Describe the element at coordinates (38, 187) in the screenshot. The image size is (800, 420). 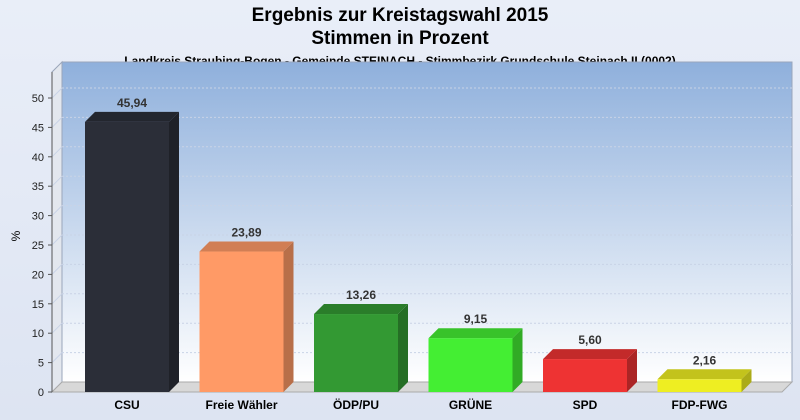
I see `y-tick-label: 35` at that location.